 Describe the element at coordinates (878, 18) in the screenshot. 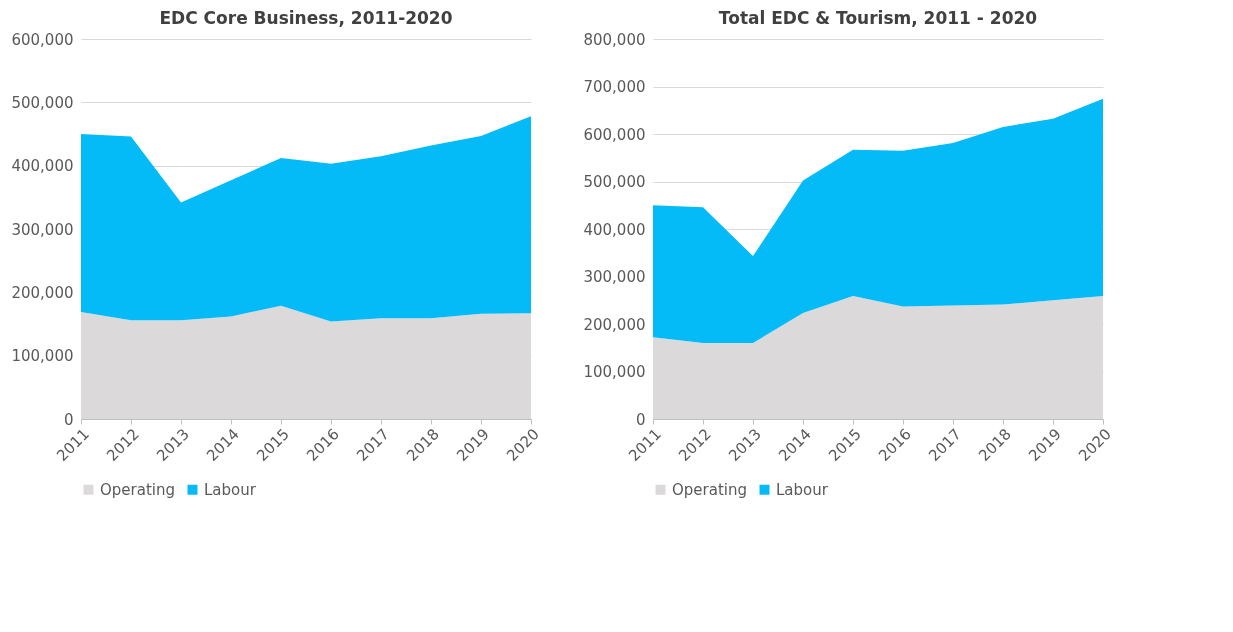

I see `chart-title: Total EDC & Tourism, 2011 - 2020` at that location.